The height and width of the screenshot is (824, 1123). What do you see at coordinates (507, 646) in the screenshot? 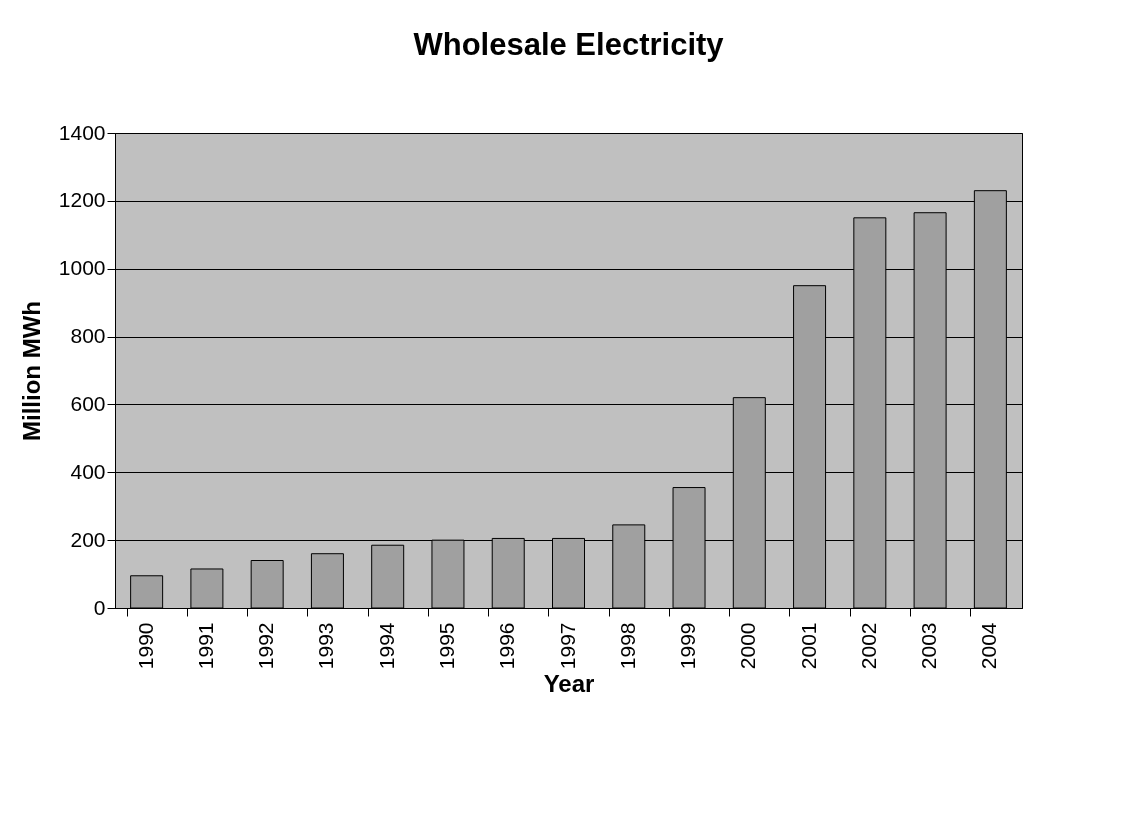
I see `x-tick-label: 1996` at bounding box center [507, 646].